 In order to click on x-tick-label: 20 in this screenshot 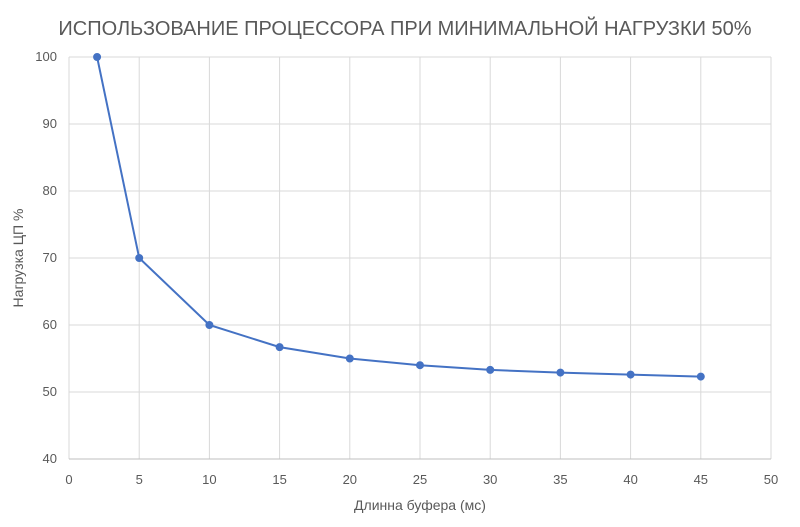, I will do `click(350, 479)`.